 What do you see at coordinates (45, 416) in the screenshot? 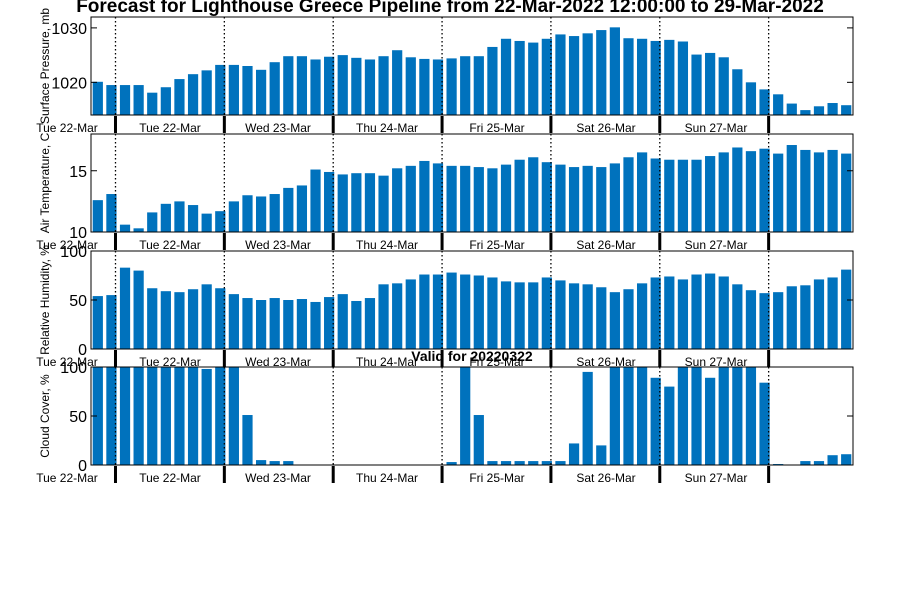
I see `panel-4-ylabel: Cloud Cover, %` at bounding box center [45, 416].